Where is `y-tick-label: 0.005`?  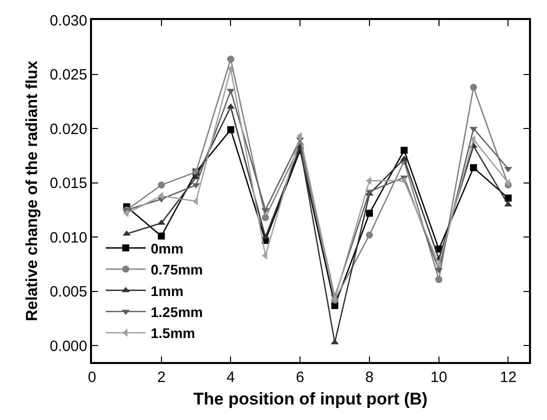
y-tick-label: 0.005 is located at coordinates (69, 292).